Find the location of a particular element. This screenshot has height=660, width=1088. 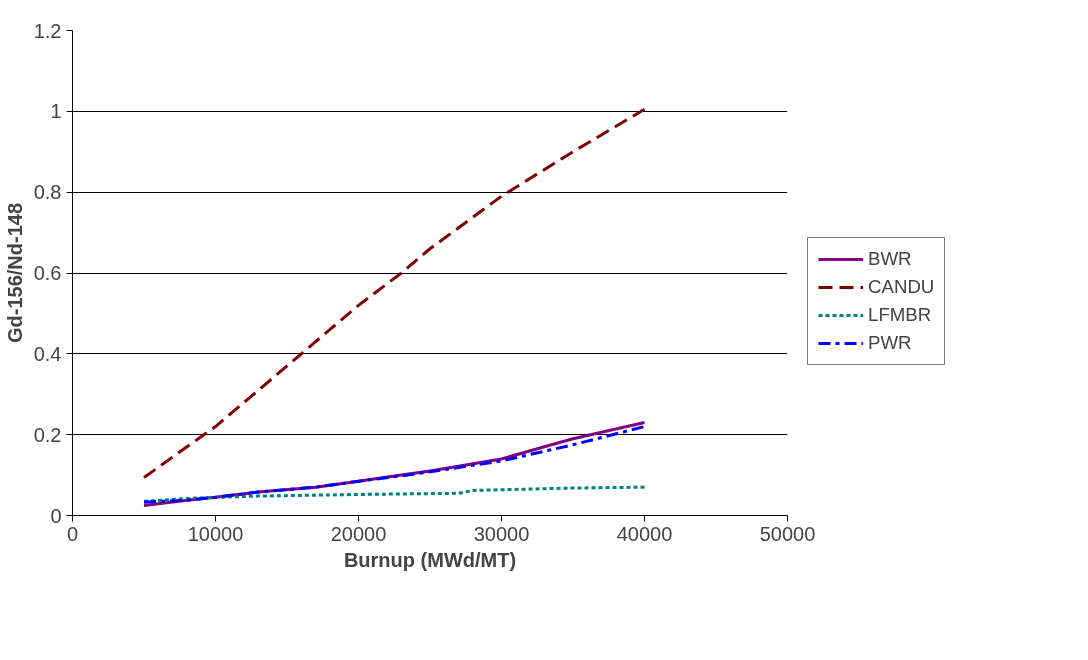

y-tick-label: 1 is located at coordinates (56, 111).